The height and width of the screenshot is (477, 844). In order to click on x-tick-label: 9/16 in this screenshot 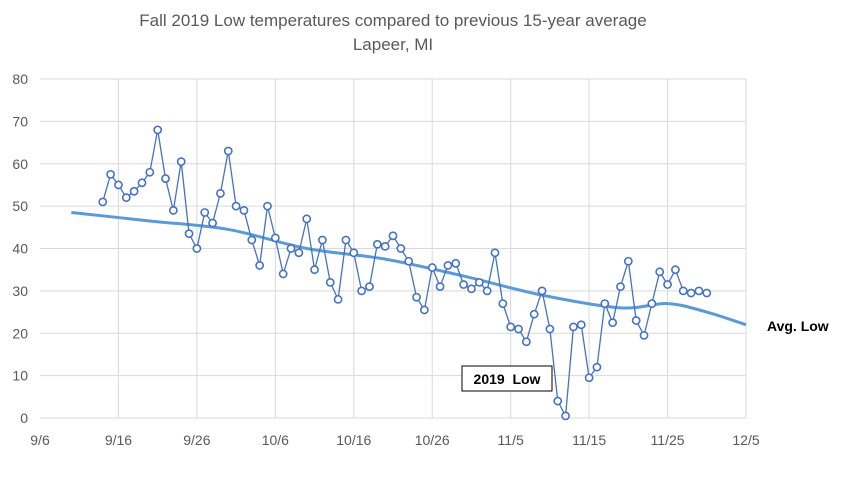, I will do `click(118, 440)`.